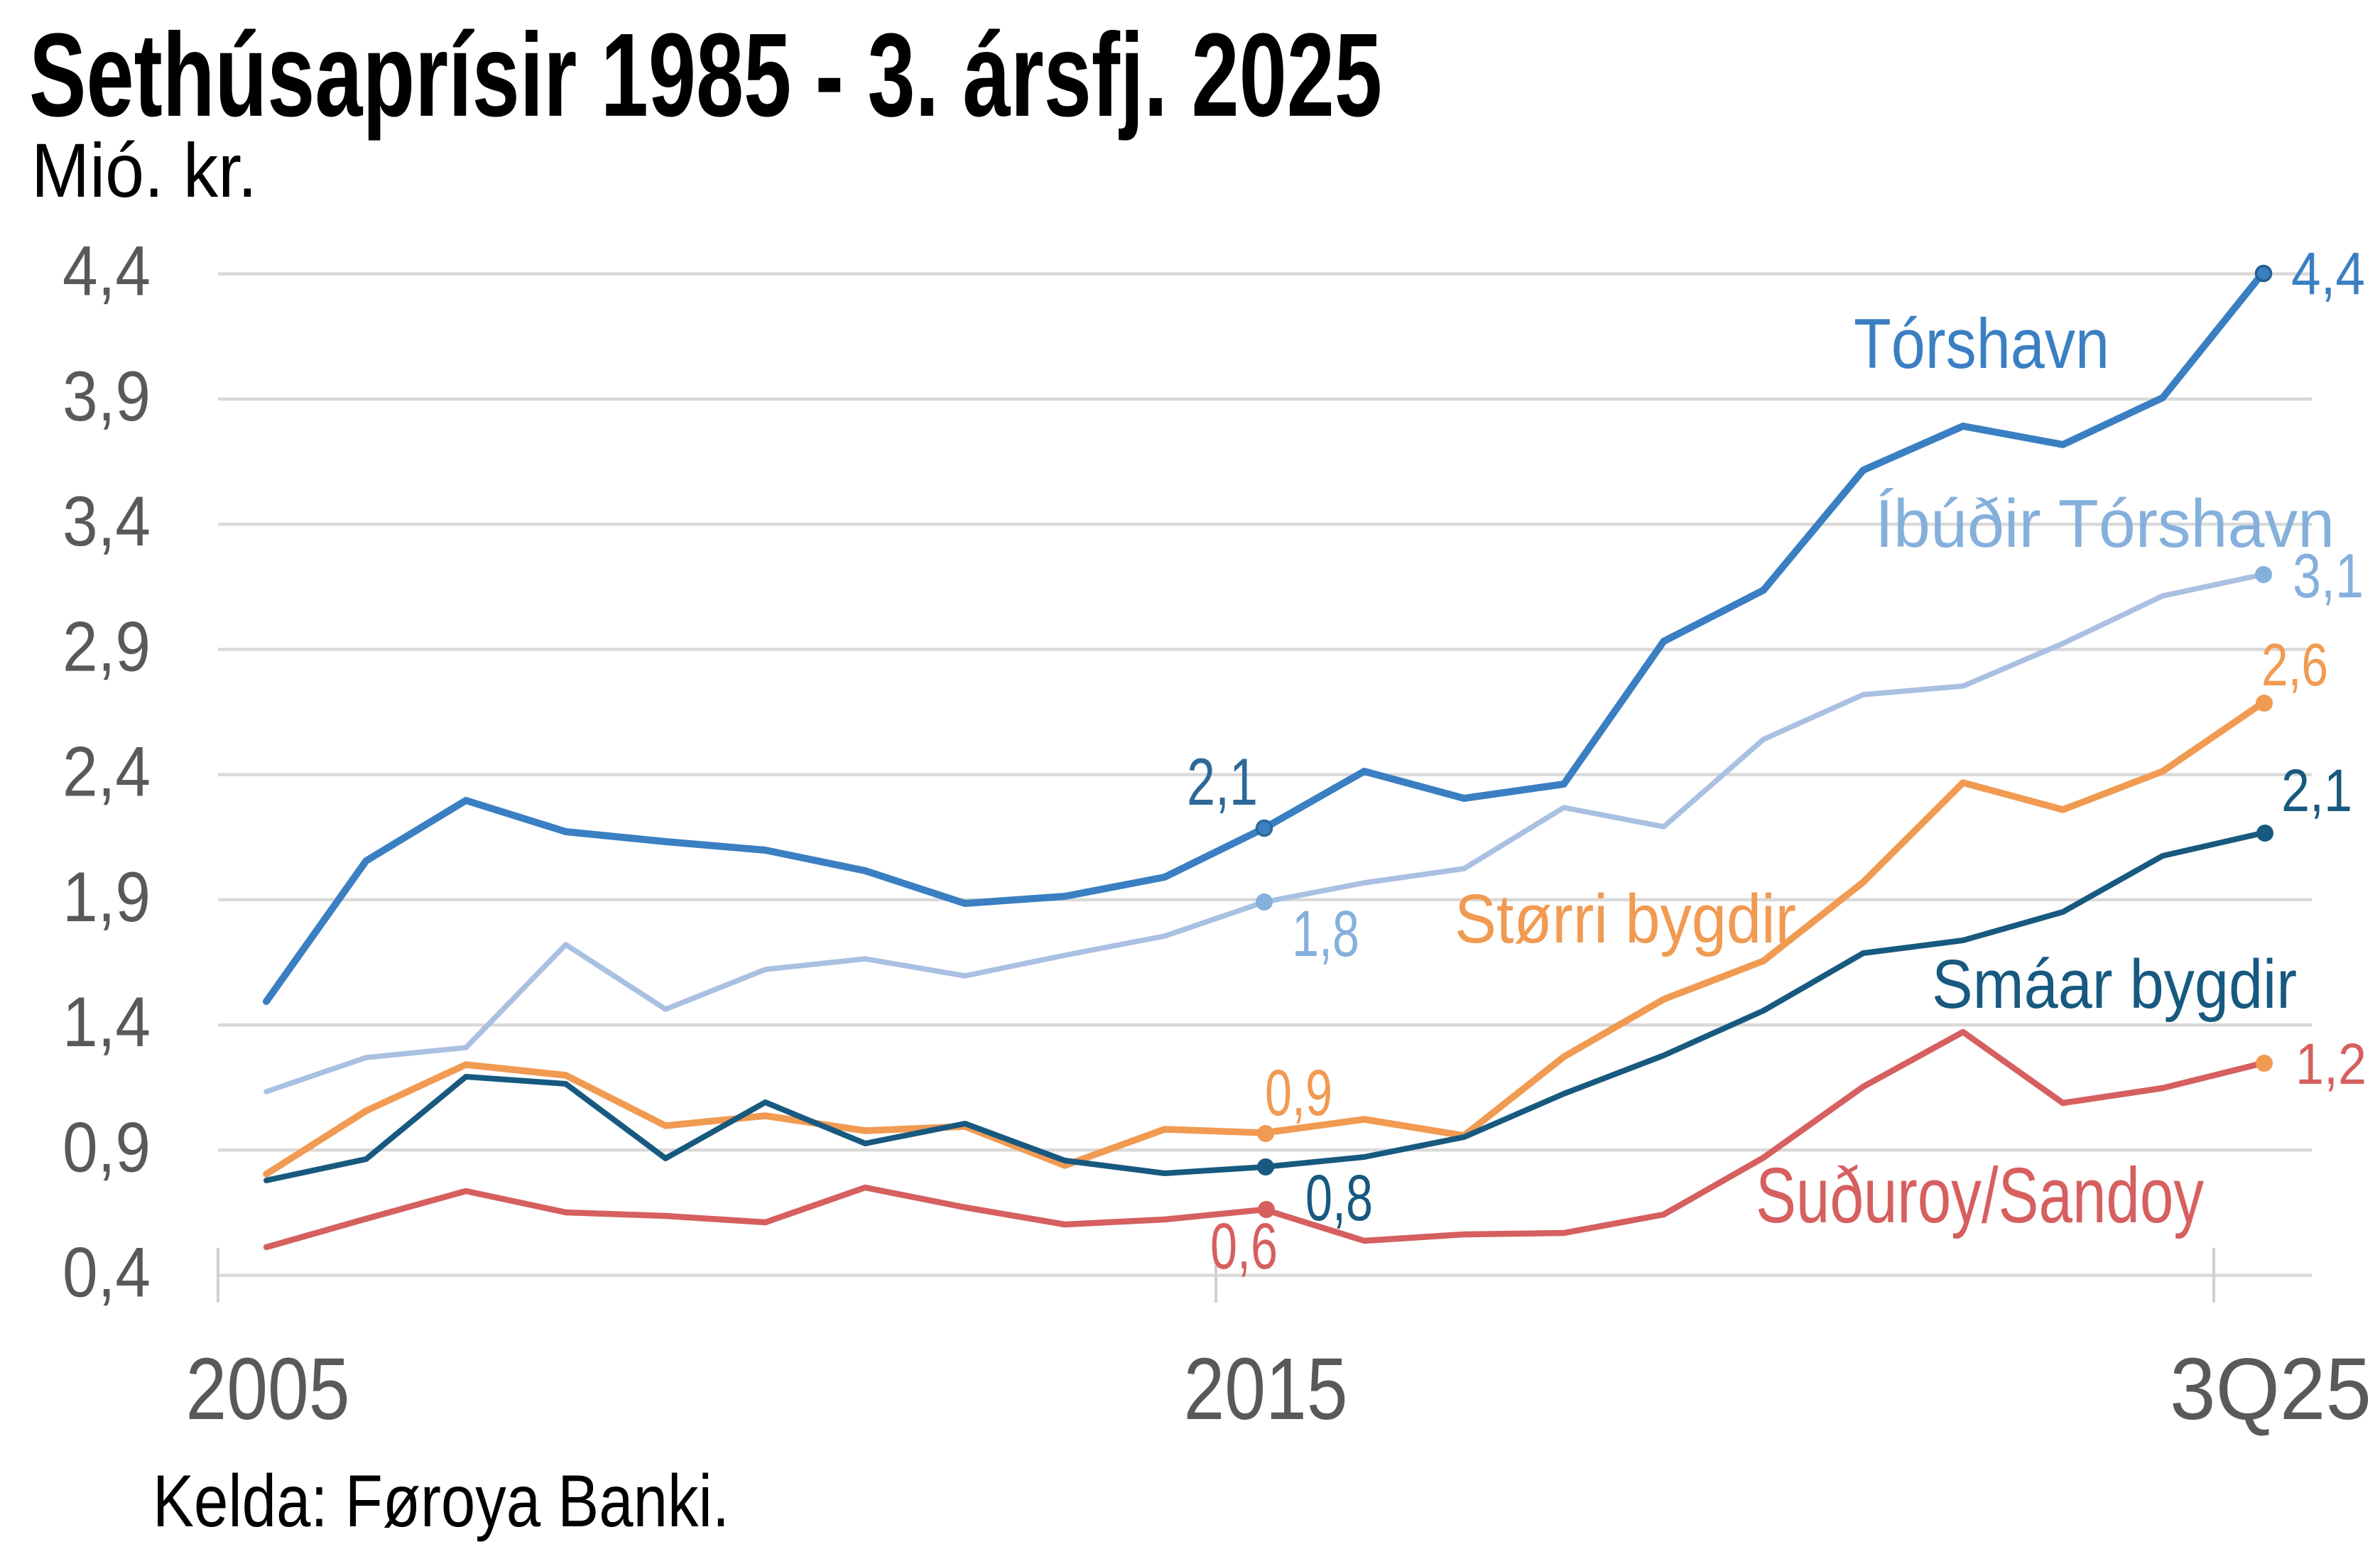 Image resolution: width=2380 pixels, height=1554 pixels. Describe the element at coordinates (441, 1501) in the screenshot. I see `svg-text: Kelda: Føroya Banki.` at that location.